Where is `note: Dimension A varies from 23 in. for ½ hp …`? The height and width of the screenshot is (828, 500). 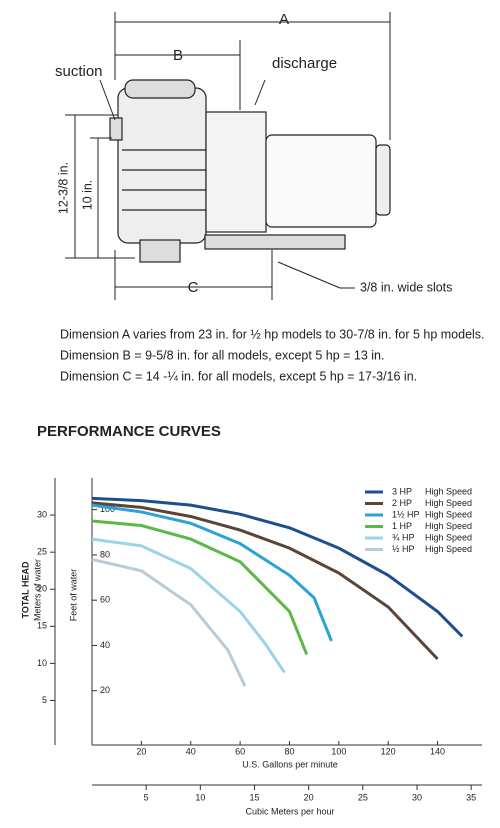
note: Dimension A varies from 23 in. for ½ hp … is located at coordinates (272, 334).